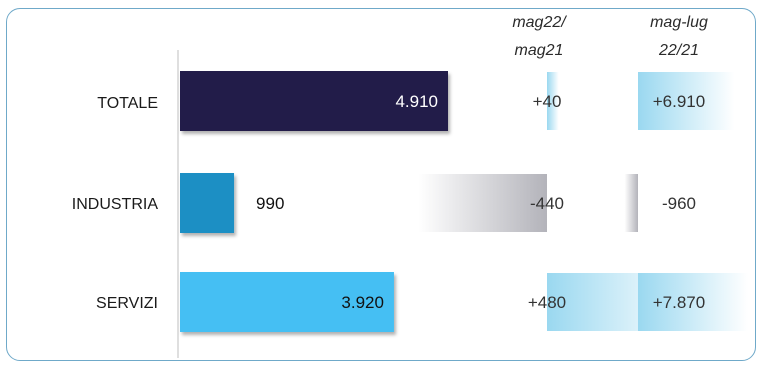 The height and width of the screenshot is (368, 764). What do you see at coordinates (539, 50) in the screenshot?
I see `col1-header-line2: mag21` at bounding box center [539, 50].